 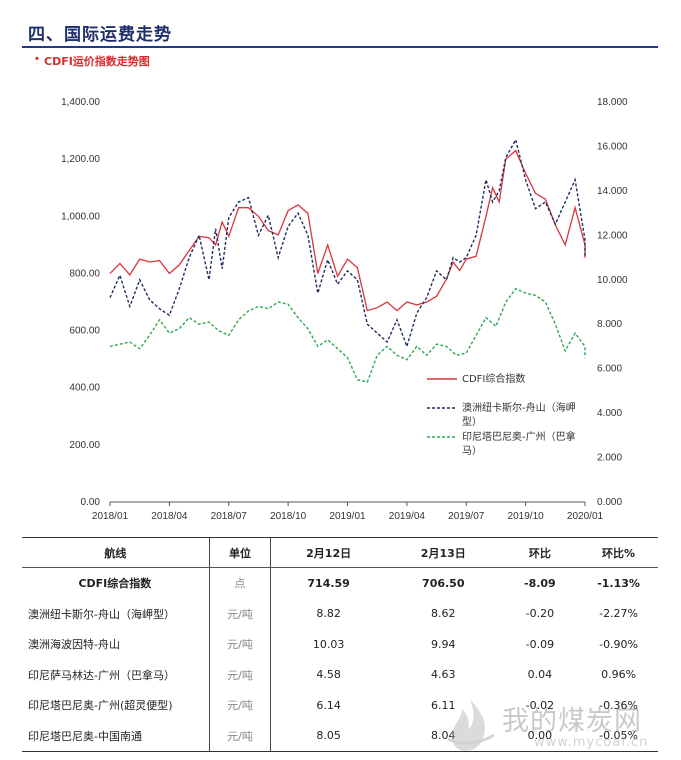 I want to click on table-row: 印尼塔巴尼奥-广州(超灵便型) 元/吨 6.14 6.11 -0.02 -0.36%, so click(x=340, y=705).